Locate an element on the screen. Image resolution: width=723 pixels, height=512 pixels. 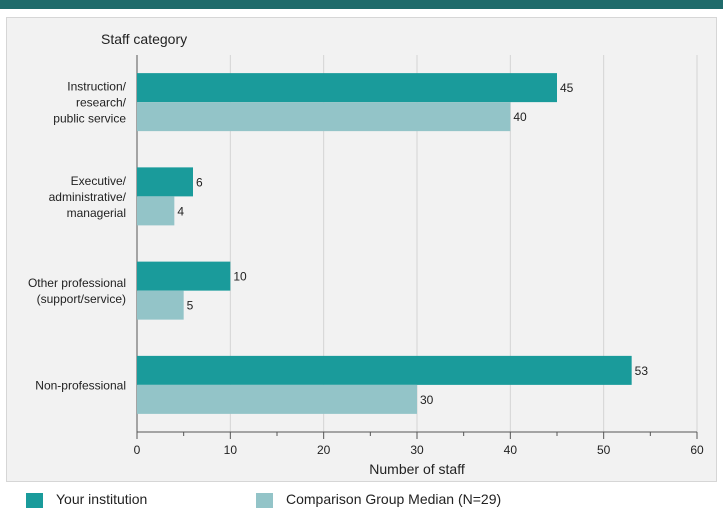
data-label: 45 is located at coordinates (567, 88).